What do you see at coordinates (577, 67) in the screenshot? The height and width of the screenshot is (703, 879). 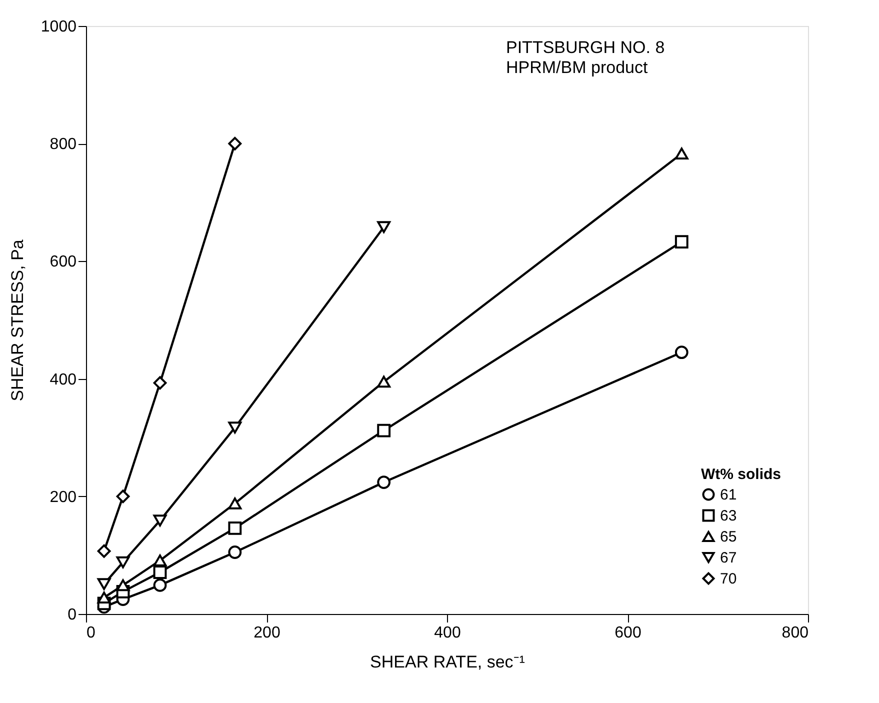 I see `annotation: HPRM/BM product` at bounding box center [577, 67].